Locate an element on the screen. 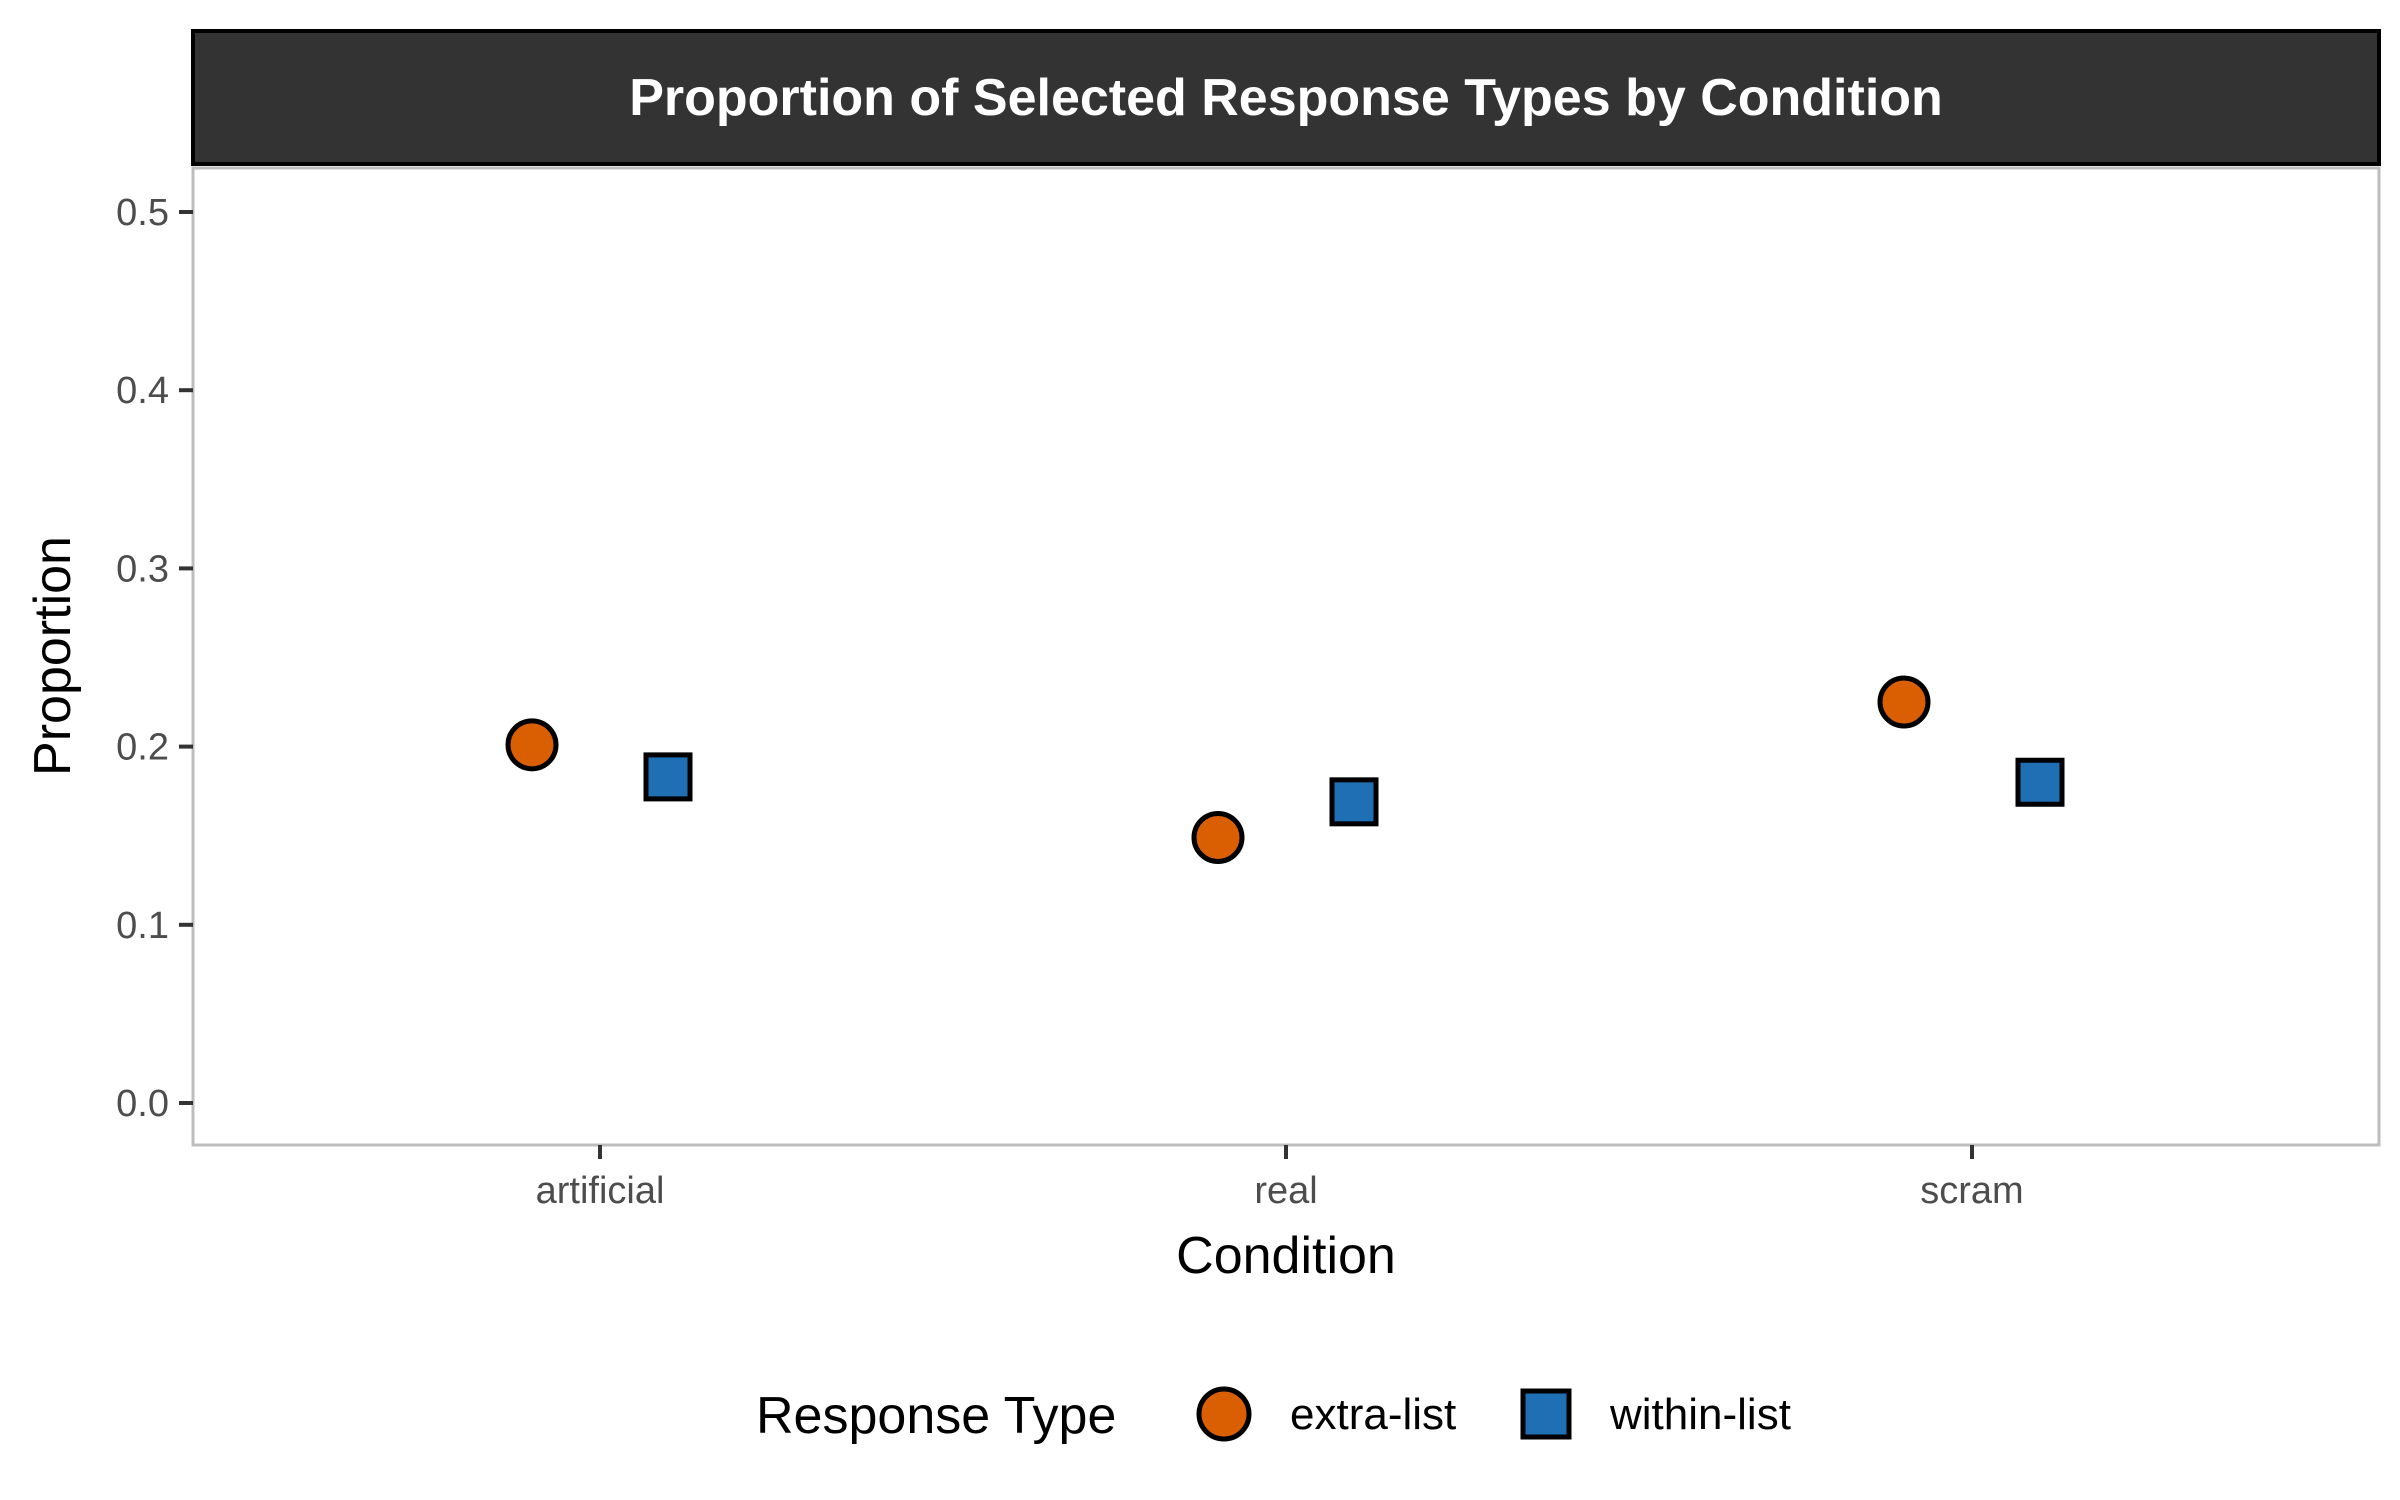 The height and width of the screenshot is (1500, 2400). y-axis-title: Proportion is located at coordinates (53, 656).